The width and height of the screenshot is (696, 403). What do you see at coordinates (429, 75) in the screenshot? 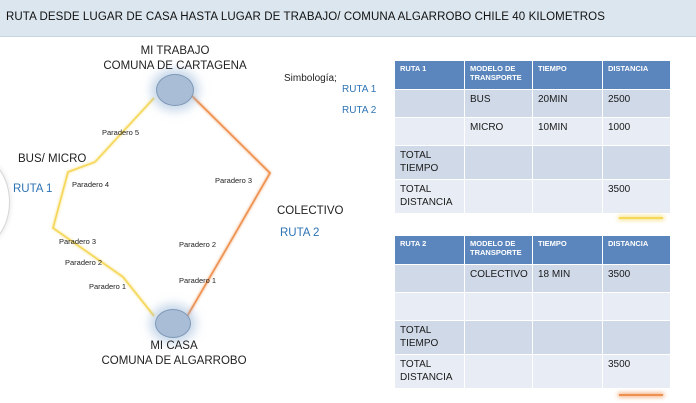
I see `route1-header-ruta: RUTA 1` at bounding box center [429, 75].